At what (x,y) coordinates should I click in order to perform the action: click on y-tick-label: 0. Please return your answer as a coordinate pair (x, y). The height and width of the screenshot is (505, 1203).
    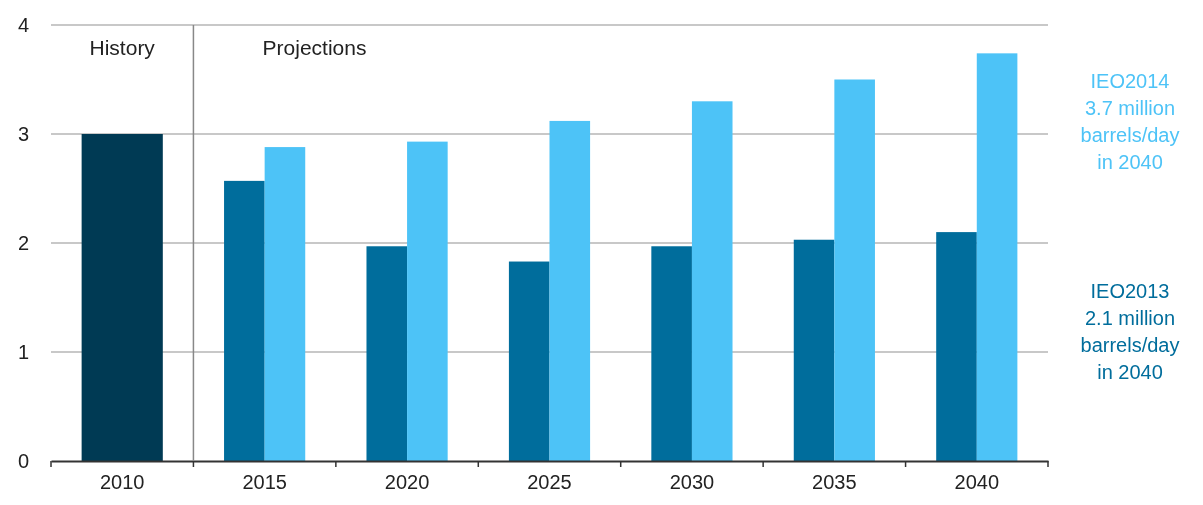
    Looking at the image, I should click on (23, 460).